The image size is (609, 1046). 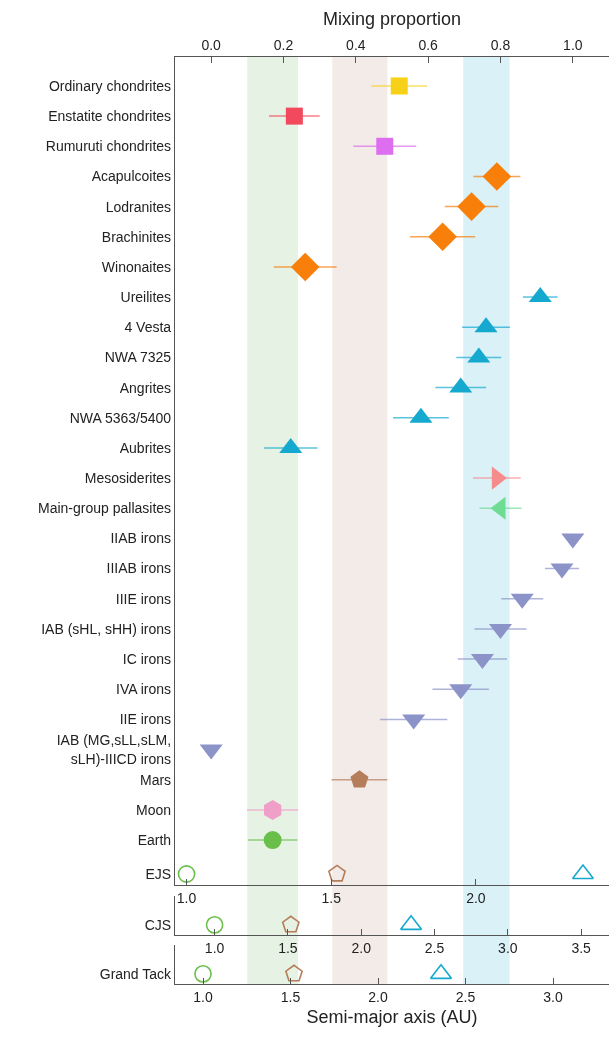 I want to click on y-tick-label: Angrites, so click(x=145, y=387).